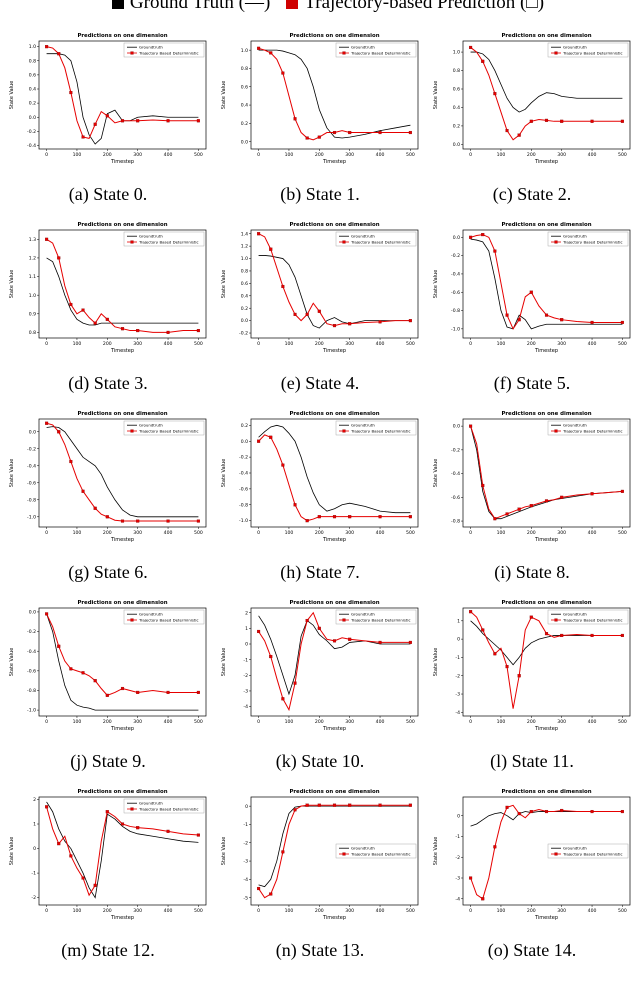 This screenshot has height=1001, width=640. I want to click on chart-caption-state-5: (f) State 5., so click(532, 383).